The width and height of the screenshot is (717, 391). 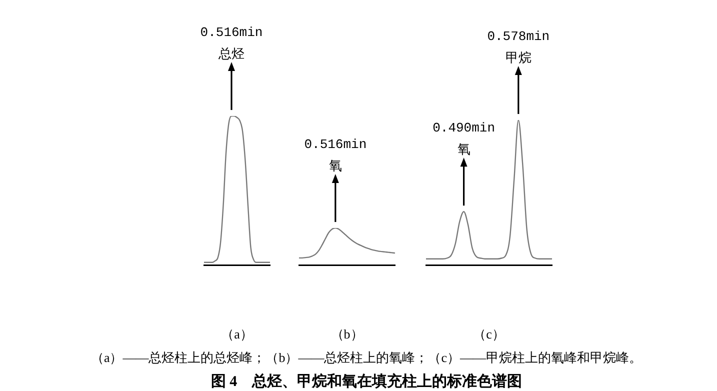 What do you see at coordinates (231, 43) in the screenshot?
I see `annotation: 0.516min 总烃` at bounding box center [231, 43].